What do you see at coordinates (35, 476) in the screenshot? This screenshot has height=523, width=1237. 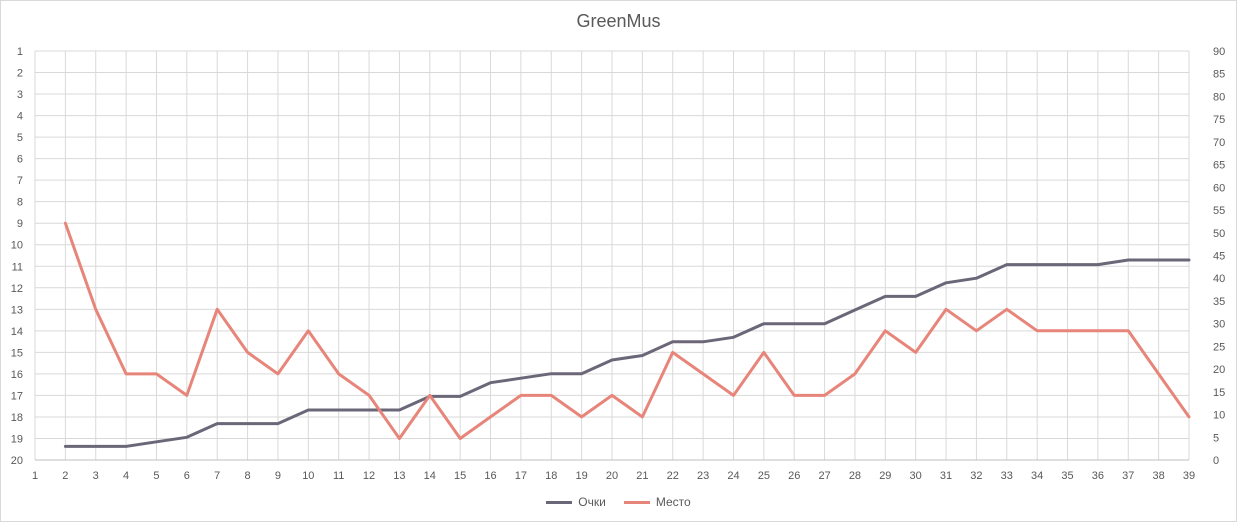 I see `x-tick-label: 1` at bounding box center [35, 476].